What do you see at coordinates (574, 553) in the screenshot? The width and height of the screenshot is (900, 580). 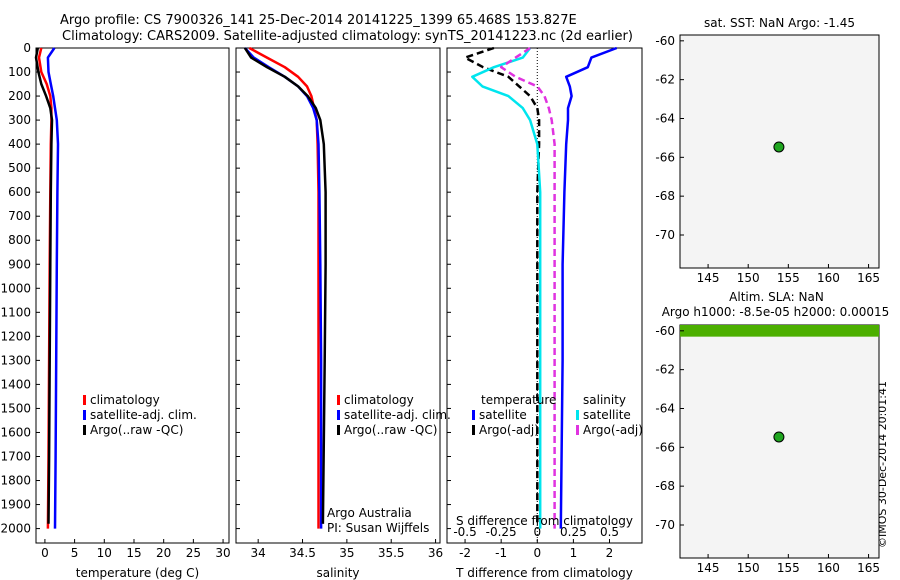 I see `difference-xtick-label: 1` at bounding box center [574, 553].